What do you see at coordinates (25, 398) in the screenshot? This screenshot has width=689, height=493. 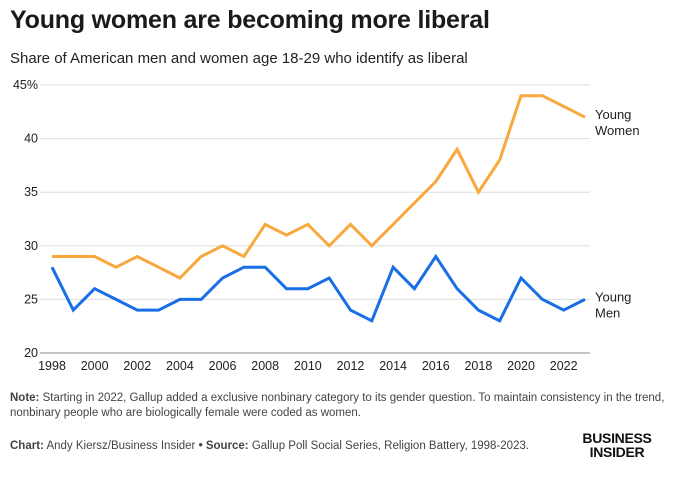 I see `note-label: Note:` at bounding box center [25, 398].